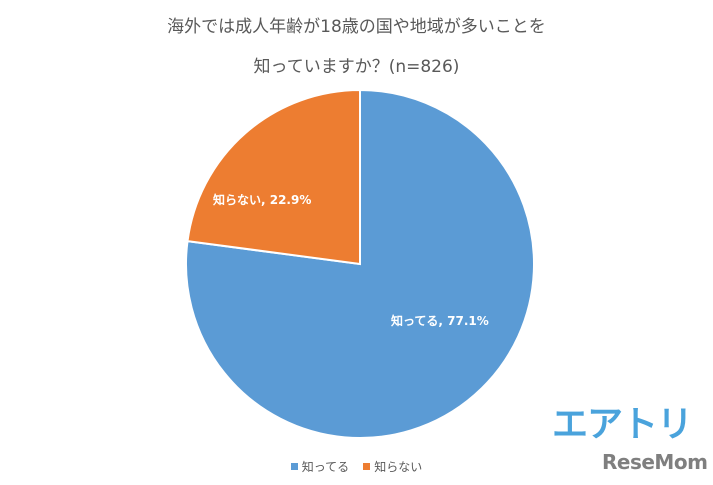 The width and height of the screenshot is (713, 485). I want to click on data-label-dont-know: 知らない, 22.9%, so click(262, 200).